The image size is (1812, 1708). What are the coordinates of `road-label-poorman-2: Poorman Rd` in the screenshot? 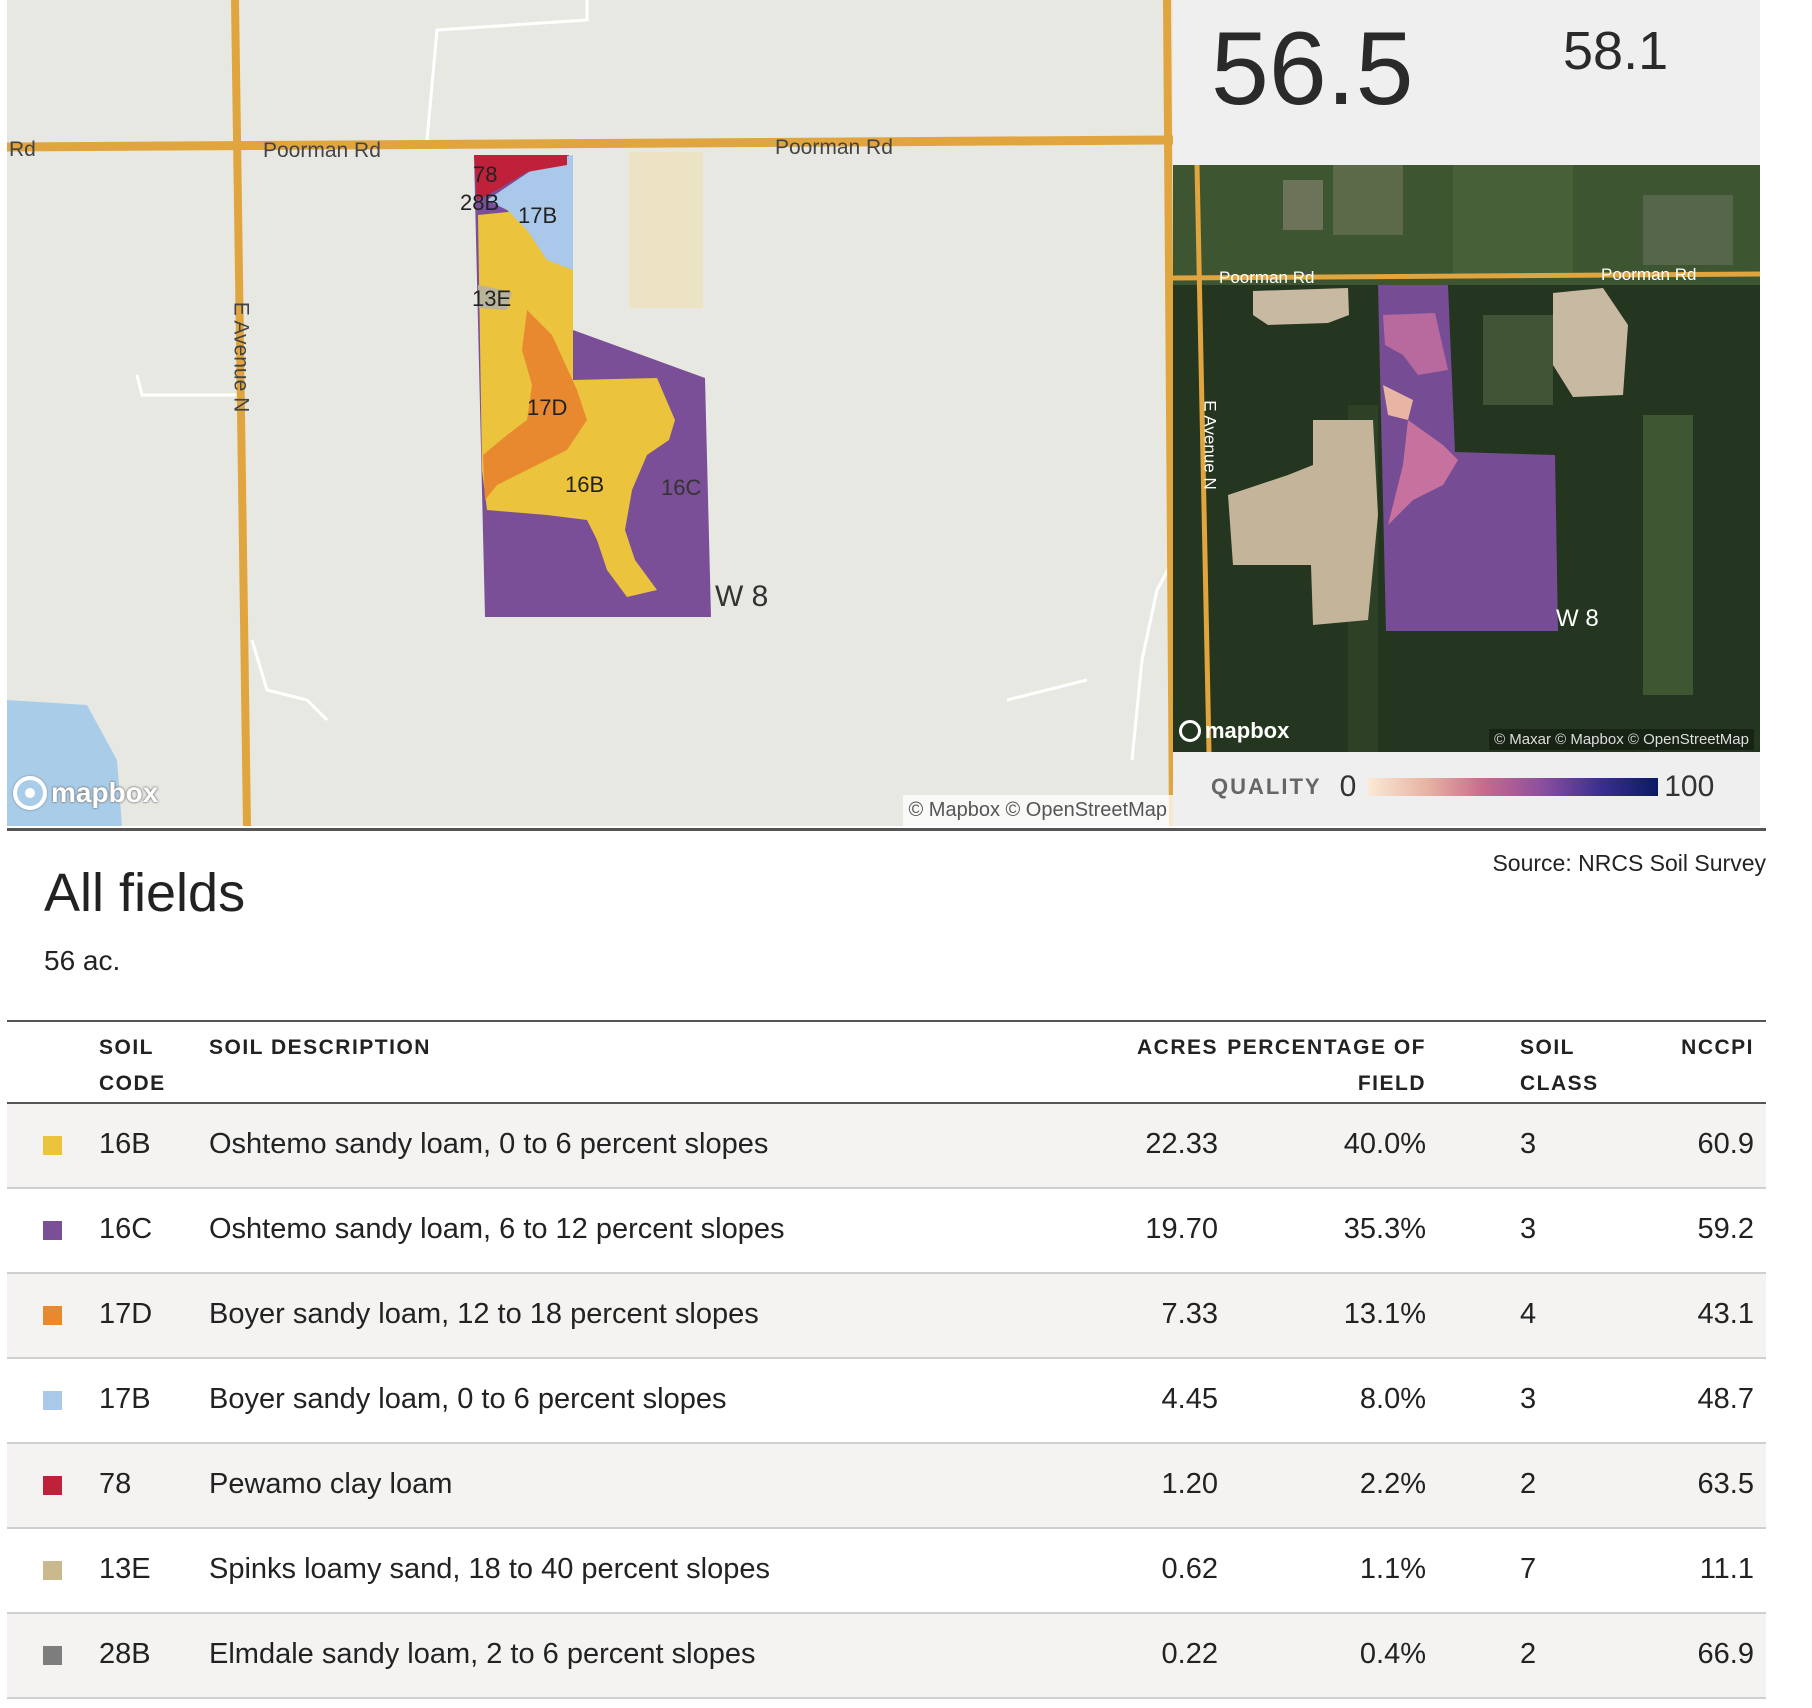 It's located at (834, 147).